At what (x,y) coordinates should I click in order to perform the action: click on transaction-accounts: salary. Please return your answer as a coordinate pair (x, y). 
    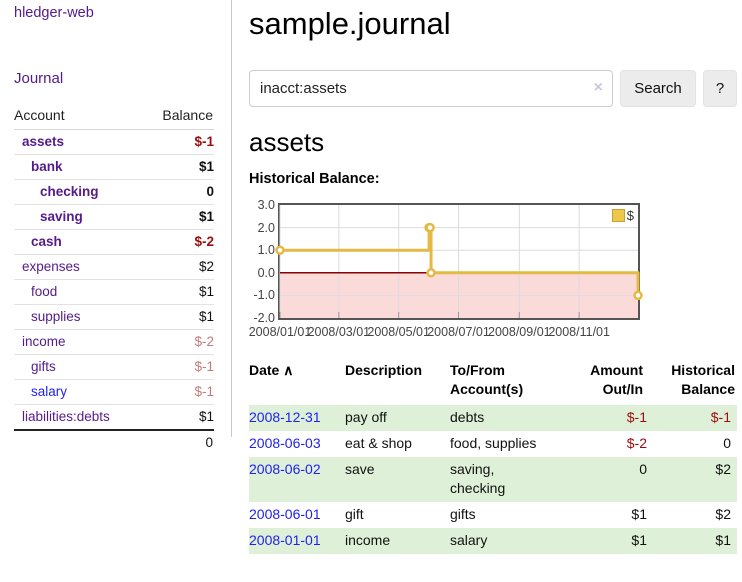
    Looking at the image, I should click on (469, 540).